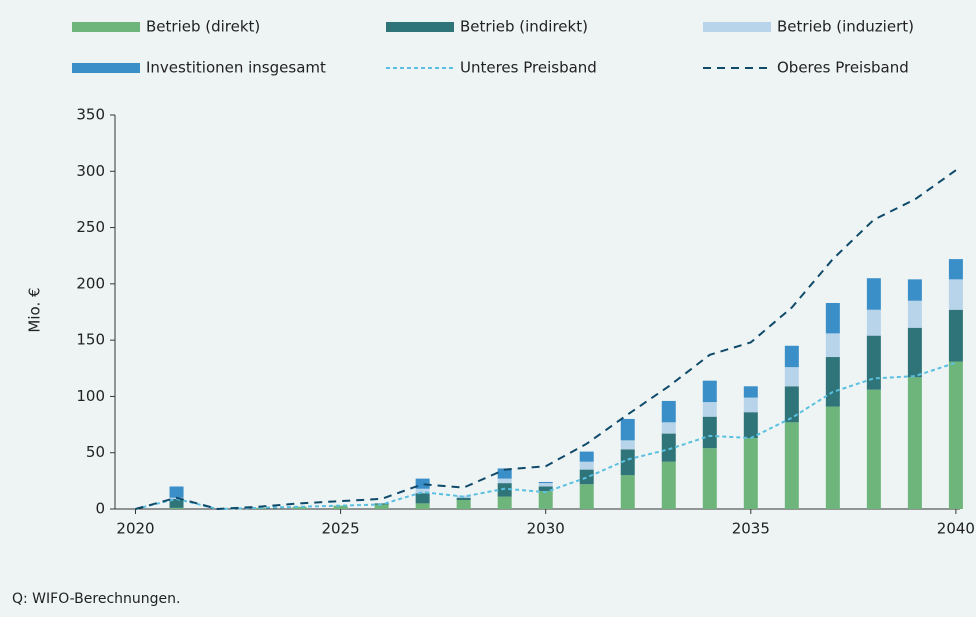 The image size is (976, 617). Describe the element at coordinates (236, 68) in the screenshot. I see `legend-label: Investitionen insgesamt` at that location.